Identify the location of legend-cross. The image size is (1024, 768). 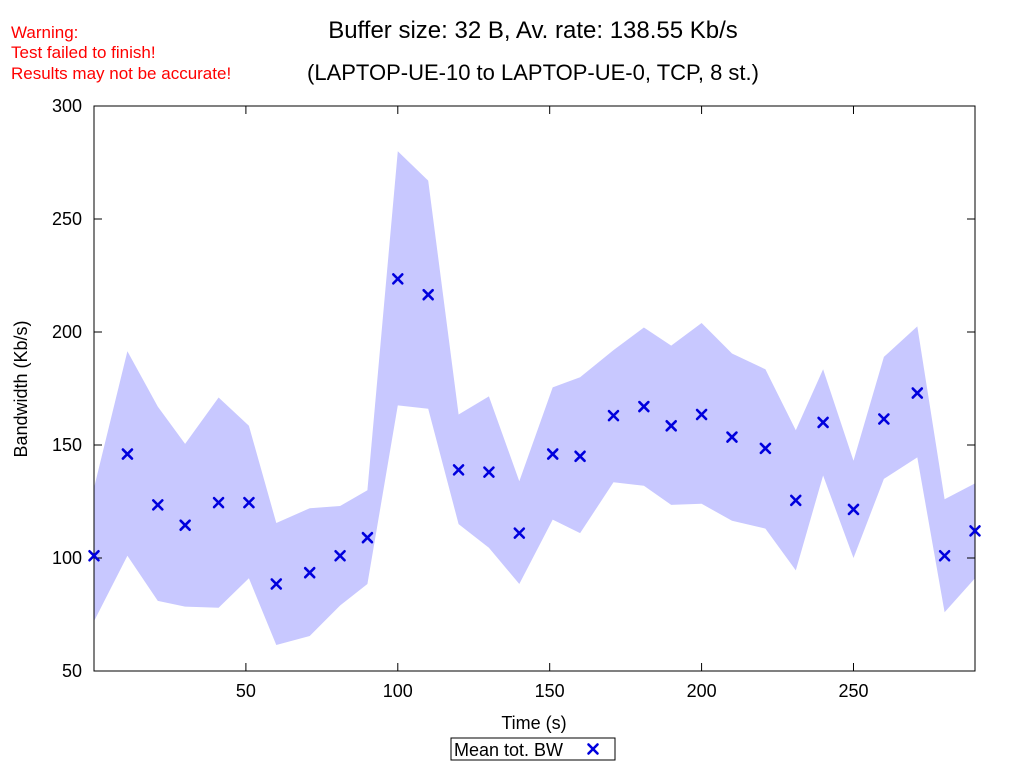
(593, 749).